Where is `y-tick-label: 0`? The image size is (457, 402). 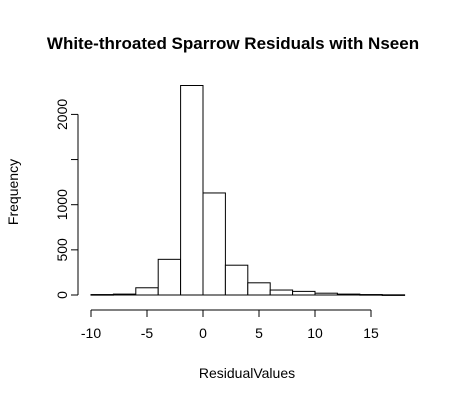 y-tick-label: 0 is located at coordinates (62, 295).